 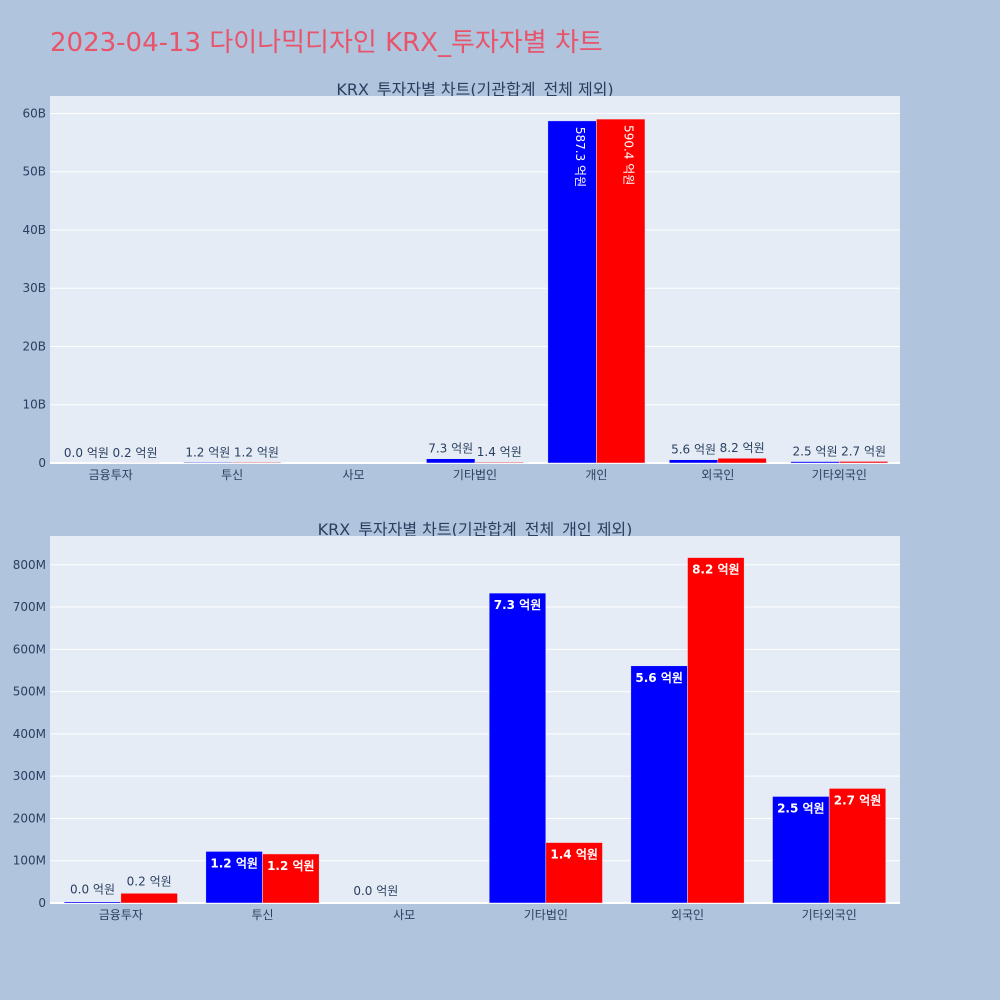 What do you see at coordinates (34, 113) in the screenshot?
I see `chart-0-ytick-label: 60B` at bounding box center [34, 113].